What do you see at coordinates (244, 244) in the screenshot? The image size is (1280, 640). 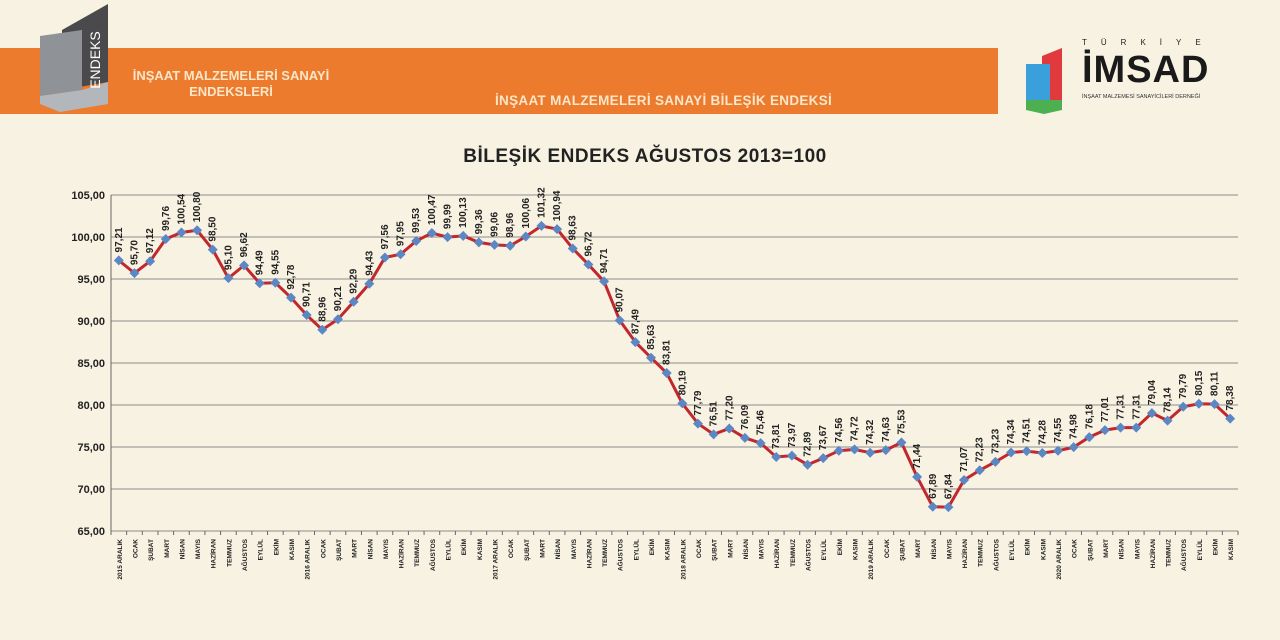 I see `data-label: 96,62` at bounding box center [244, 244].